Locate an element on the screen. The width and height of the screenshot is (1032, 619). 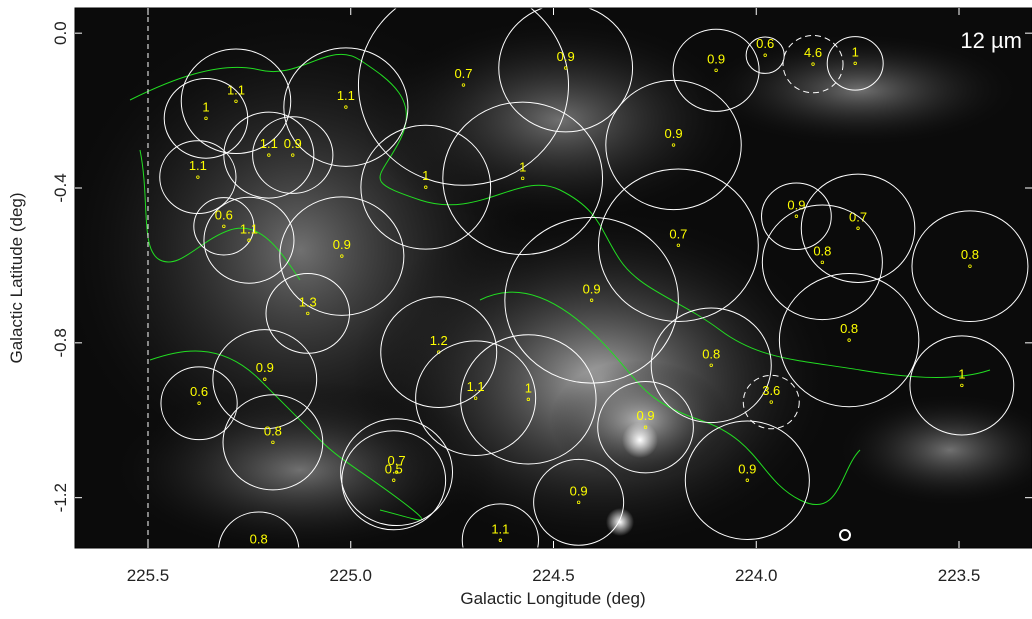
y-tick-label: -0.4 is located at coordinates (60, 187).